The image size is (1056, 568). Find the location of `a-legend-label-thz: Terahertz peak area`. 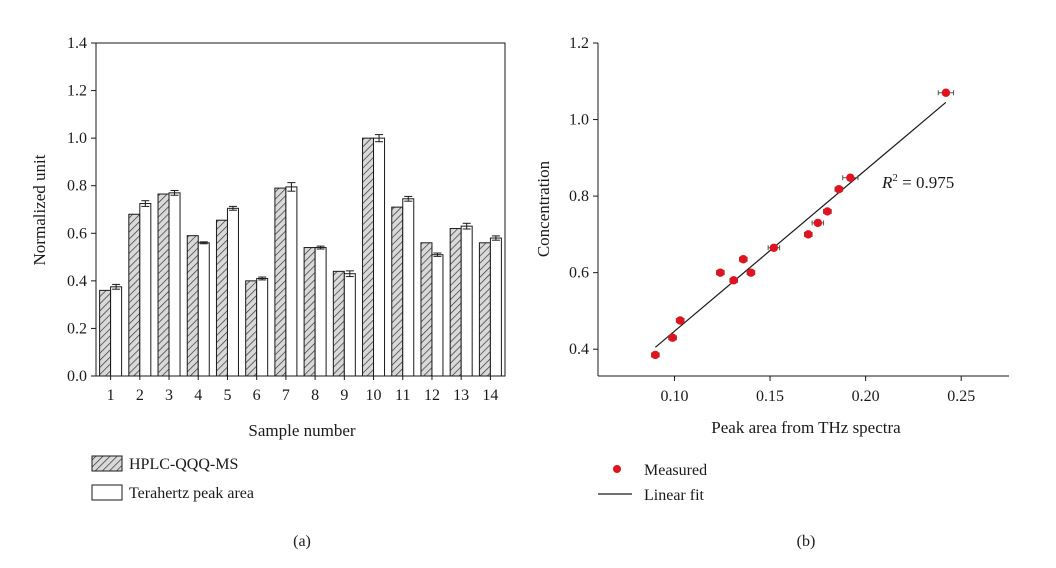

a-legend-label-thz: Terahertz peak area is located at coordinates (191, 493).